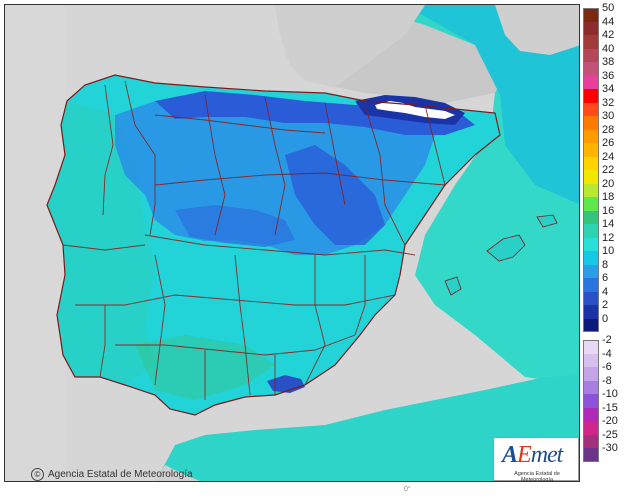  What do you see at coordinates (407, 489) in the screenshot?
I see `longitude-tick: 0°` at bounding box center [407, 489].